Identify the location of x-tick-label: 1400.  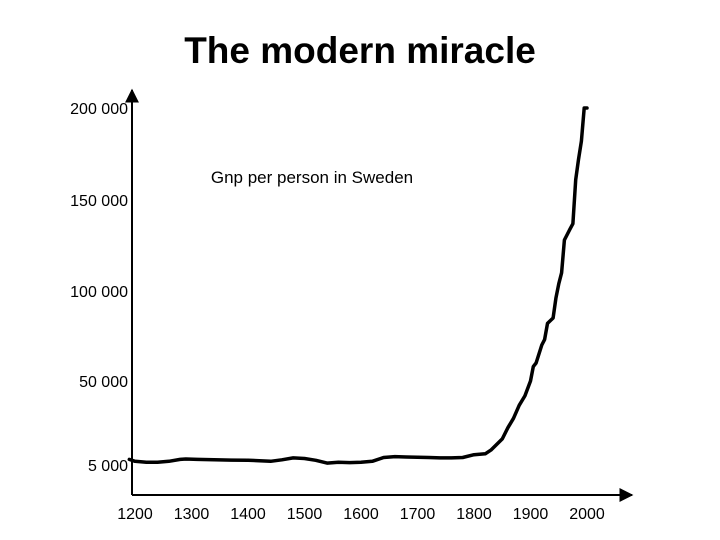
(248, 514).